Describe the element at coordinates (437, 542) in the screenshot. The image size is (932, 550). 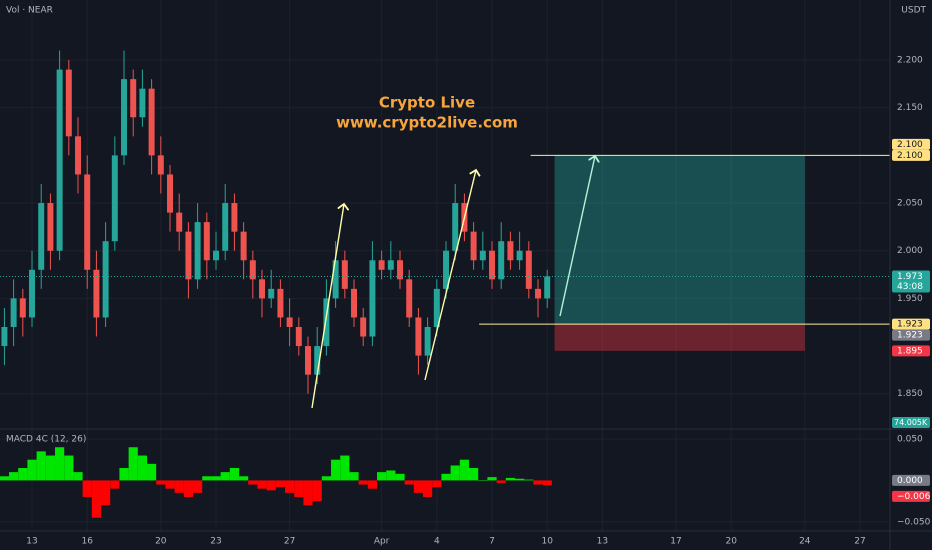
I see `x-tick-label: 4` at that location.